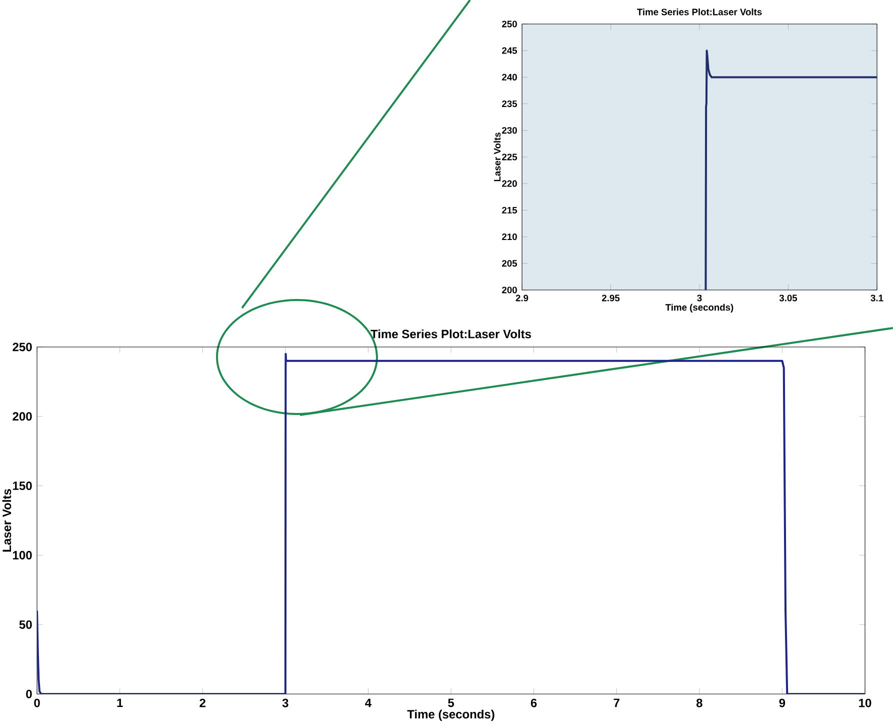 This screenshot has width=893, height=725. What do you see at coordinates (29, 694) in the screenshot?
I see `y-tick-label: 0` at bounding box center [29, 694].